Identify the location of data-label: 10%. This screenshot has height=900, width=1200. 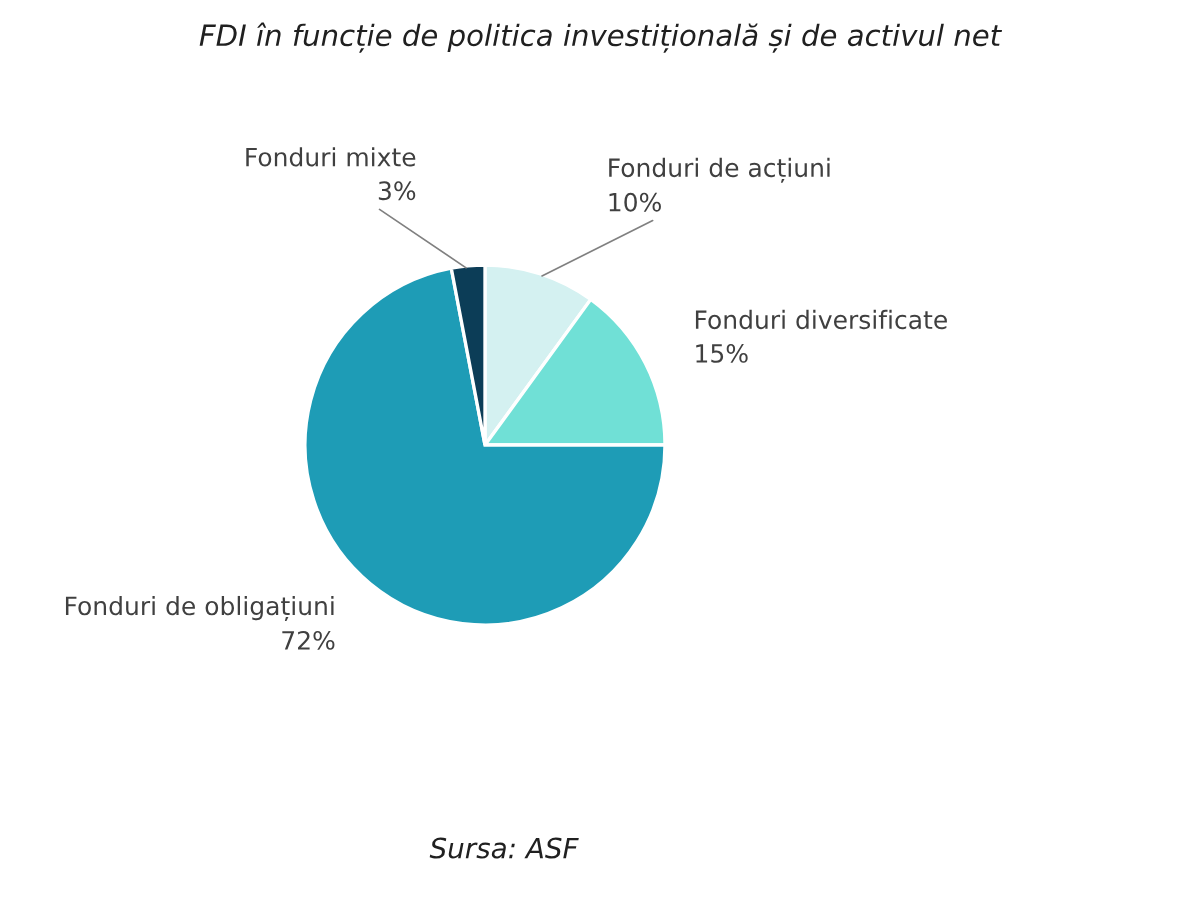
(635, 202).